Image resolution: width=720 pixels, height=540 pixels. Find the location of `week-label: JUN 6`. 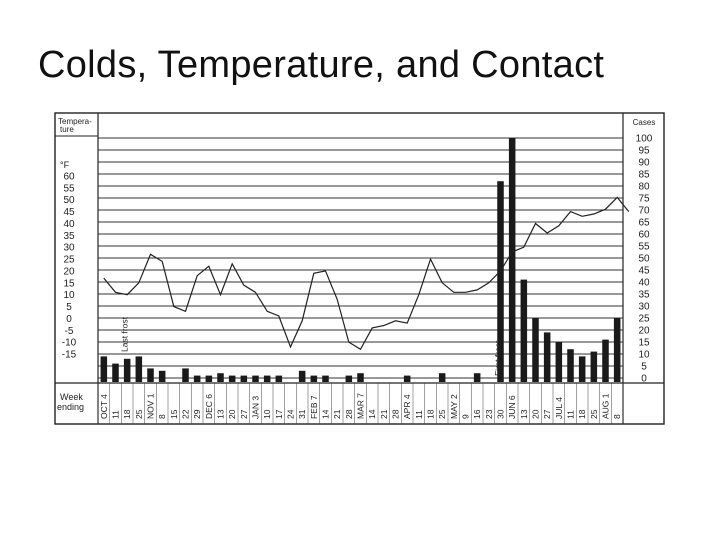

week-label: JUN 6 is located at coordinates (512, 407).